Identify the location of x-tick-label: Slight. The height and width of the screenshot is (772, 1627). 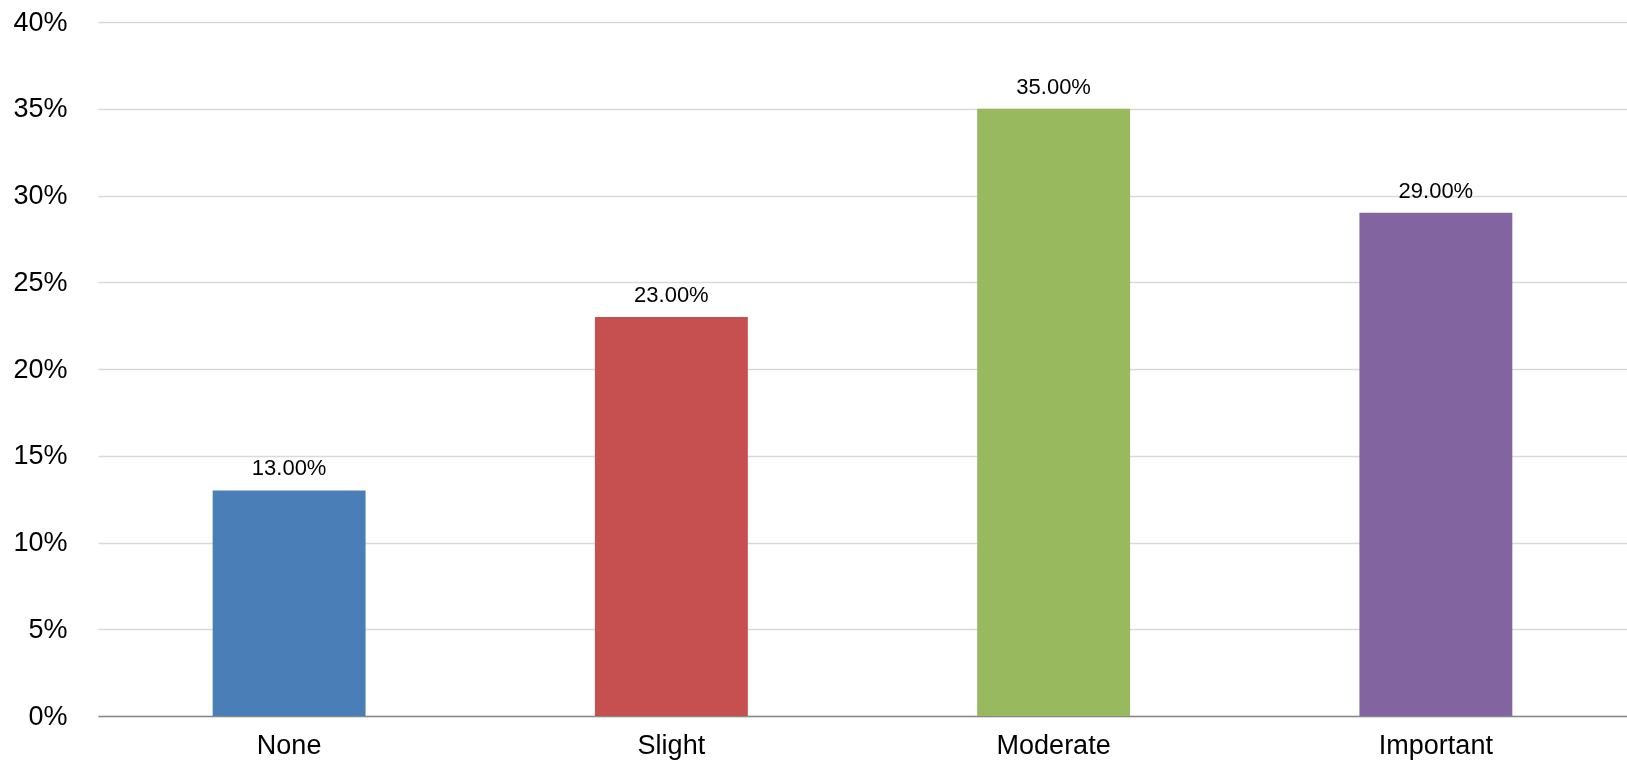
(671, 744).